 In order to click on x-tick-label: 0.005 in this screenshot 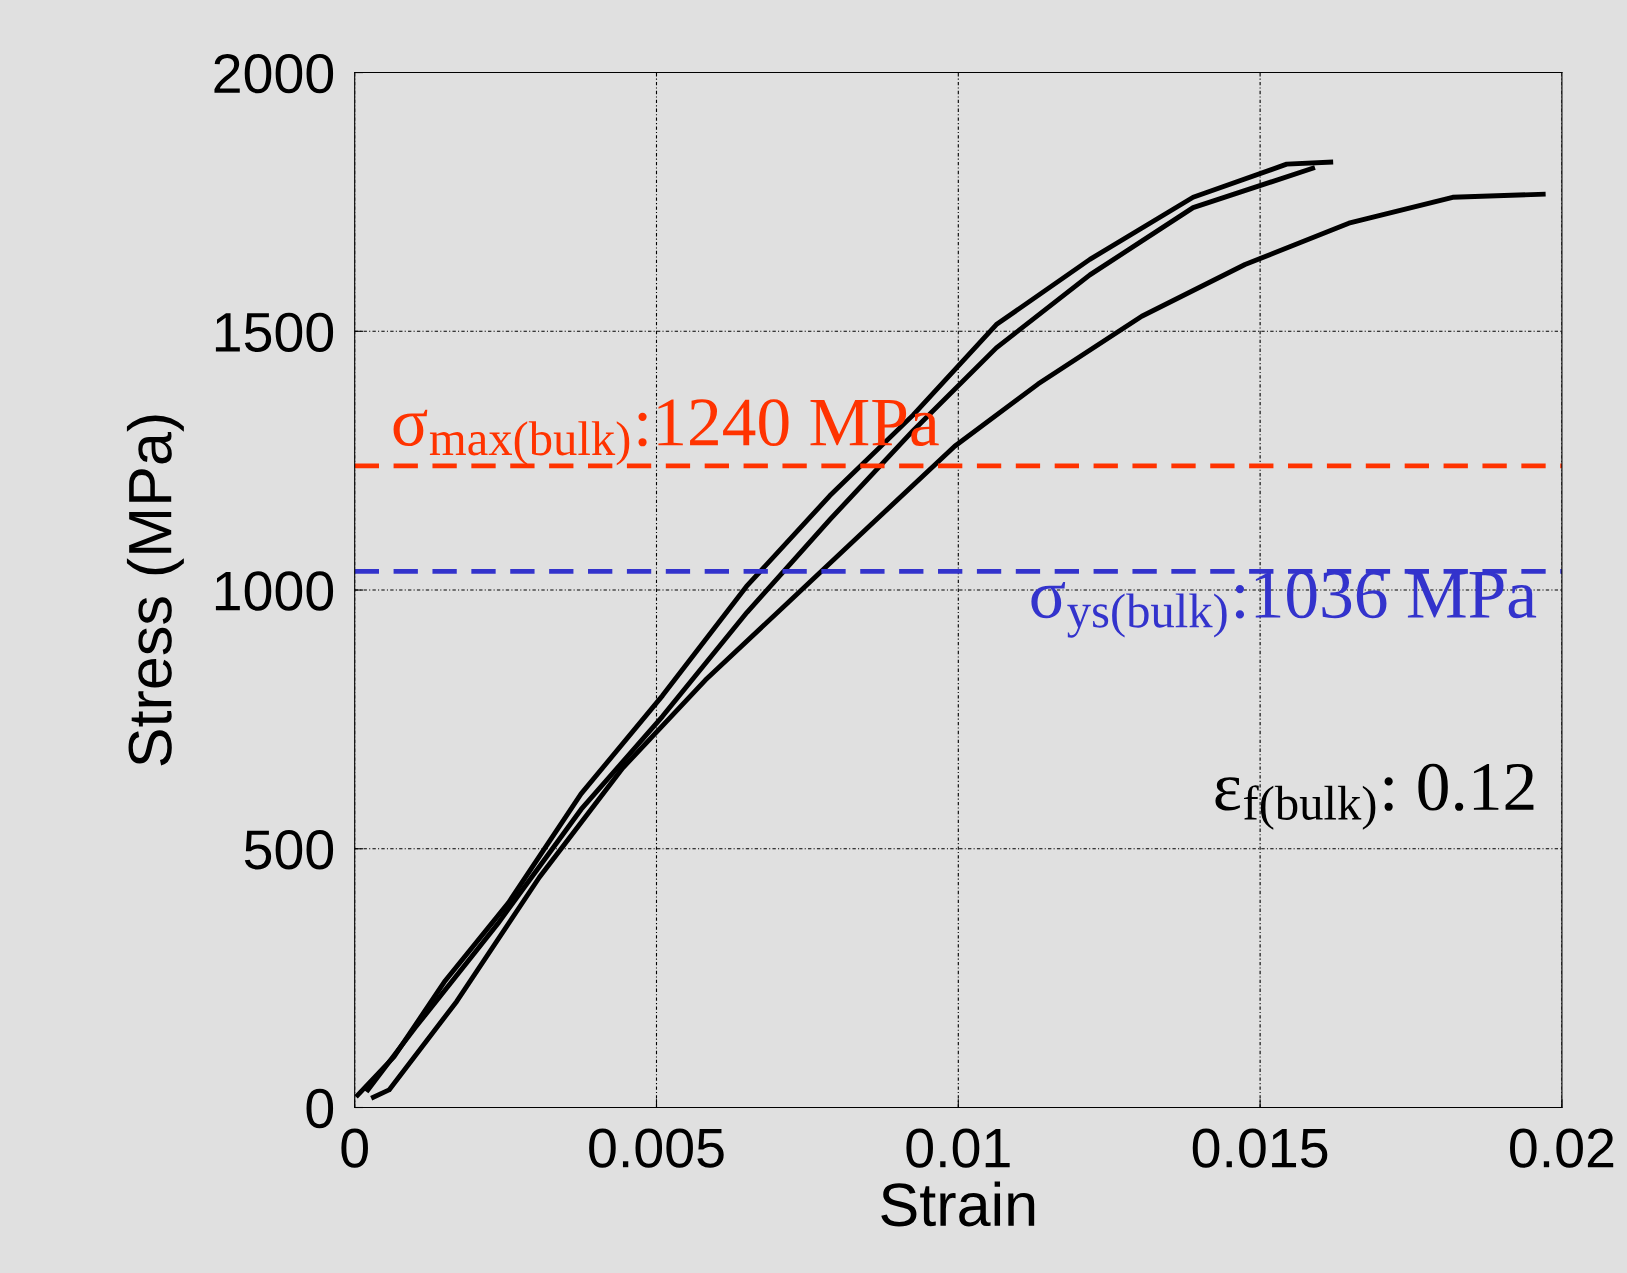, I will do `click(656, 1148)`.